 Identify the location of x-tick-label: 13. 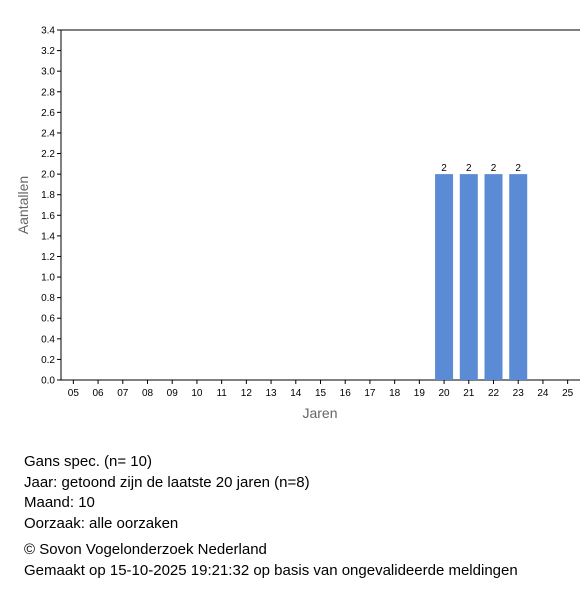
(272, 393).